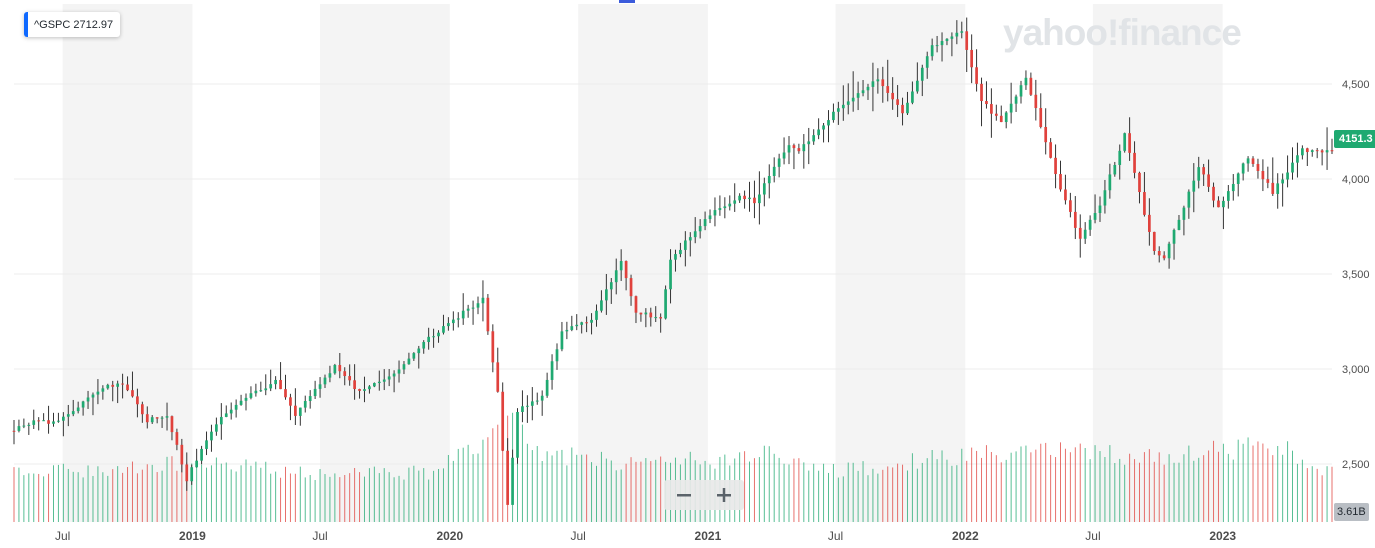  Describe the element at coordinates (72, 24) in the screenshot. I see `symbol-chip: ^GSPC 2712.97` at that location.